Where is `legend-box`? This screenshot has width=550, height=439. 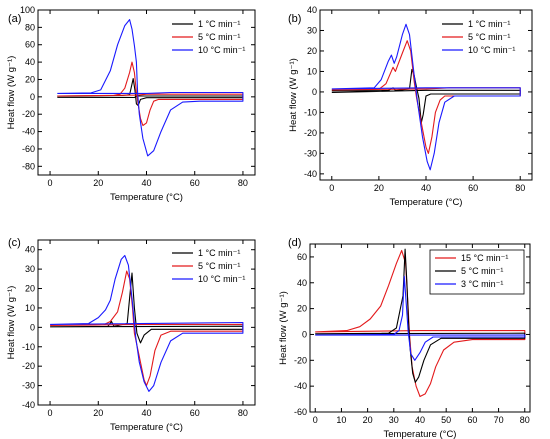 legend-box is located at coordinates (477, 272).